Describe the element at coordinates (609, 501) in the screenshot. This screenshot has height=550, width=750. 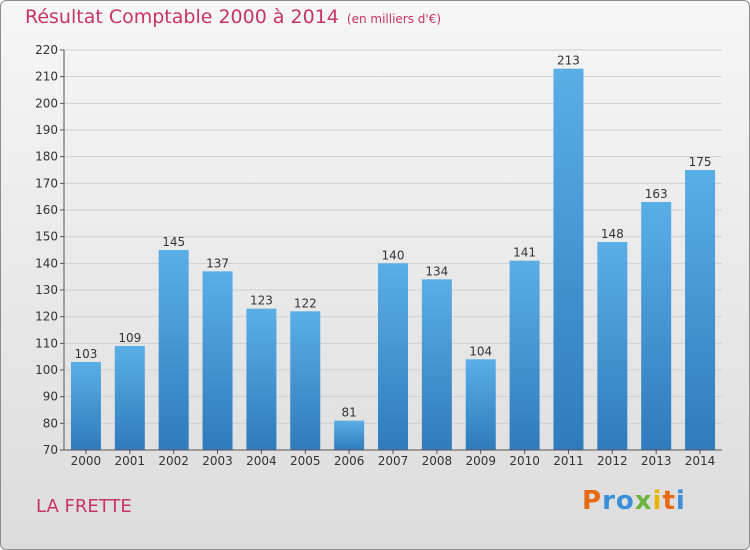
I see `logo-letter: r` at that location.